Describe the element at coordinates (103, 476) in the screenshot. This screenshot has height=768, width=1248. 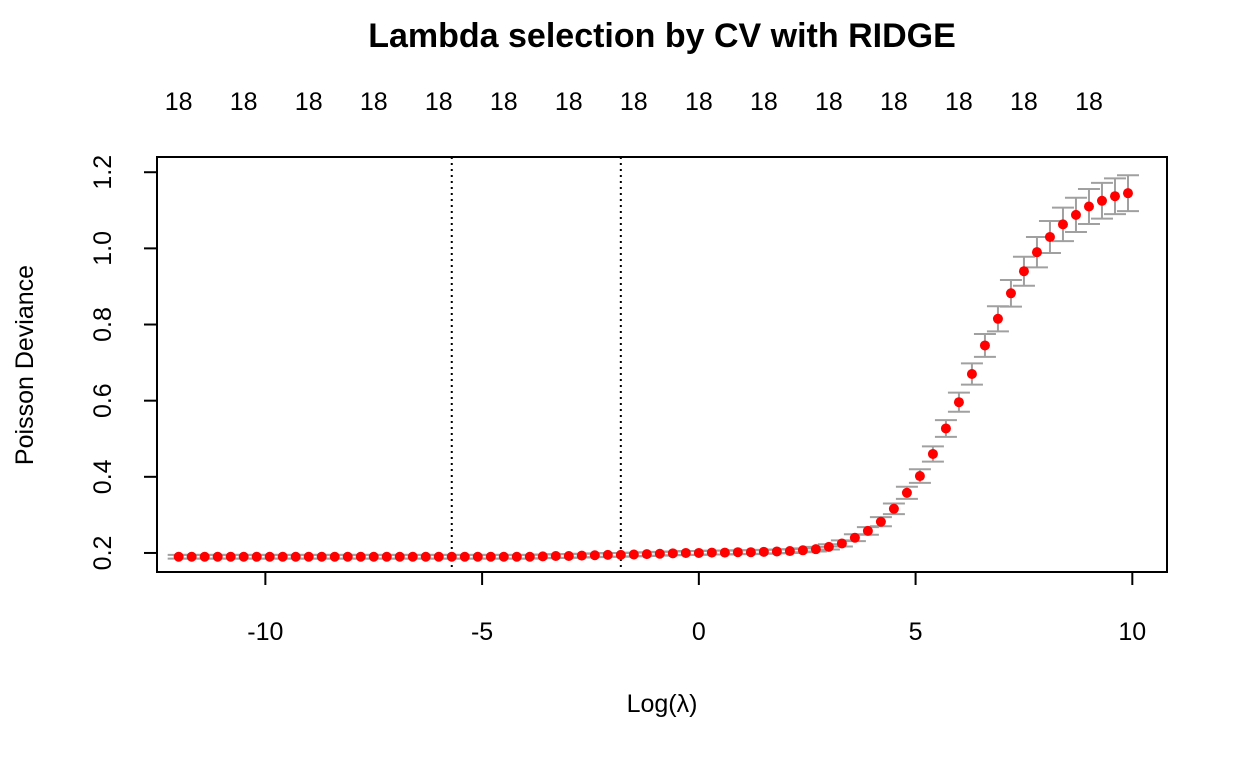
I see `y-tick-label: 0.4` at that location.